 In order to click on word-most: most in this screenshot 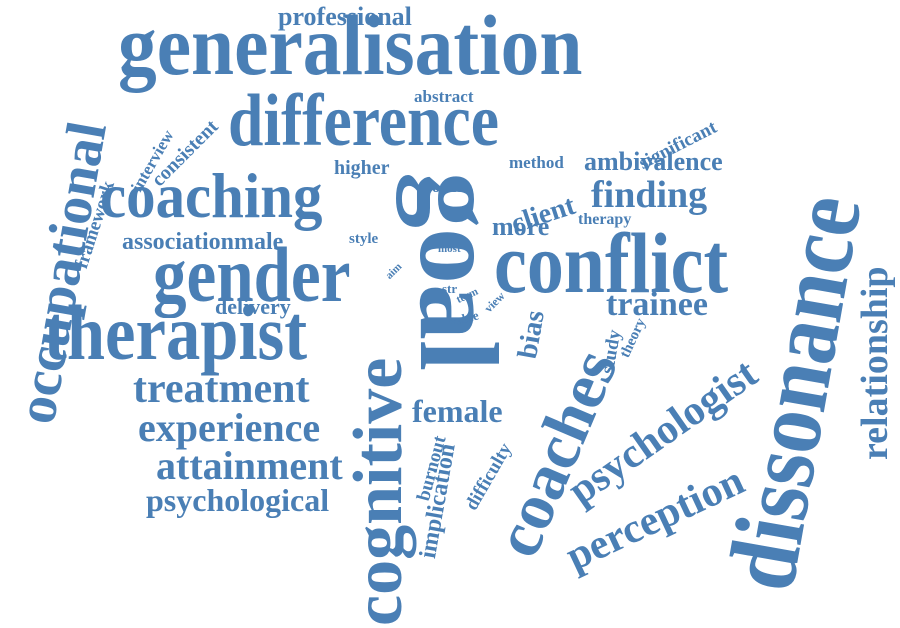, I will do `click(449, 249)`.